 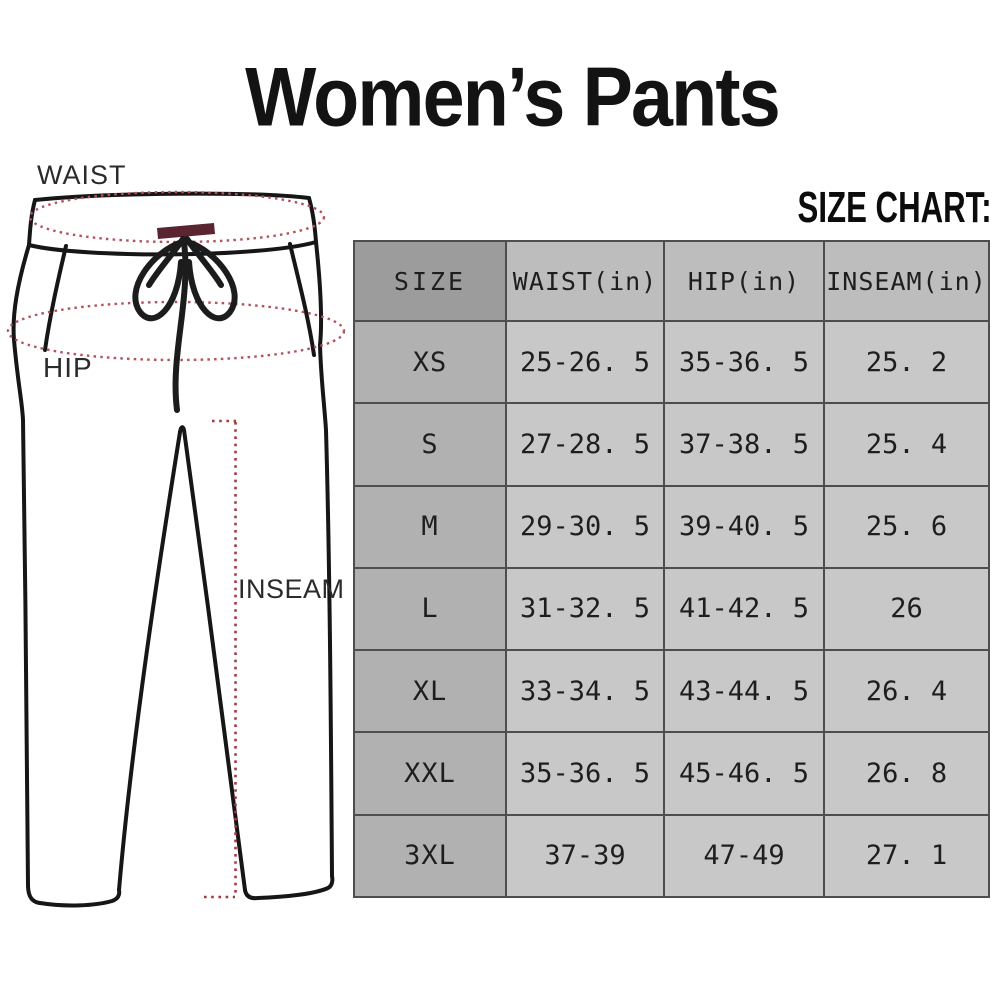 I want to click on table-row: XXL 35-36. 5 45-46. 5 26. 8, so click(x=671, y=773).